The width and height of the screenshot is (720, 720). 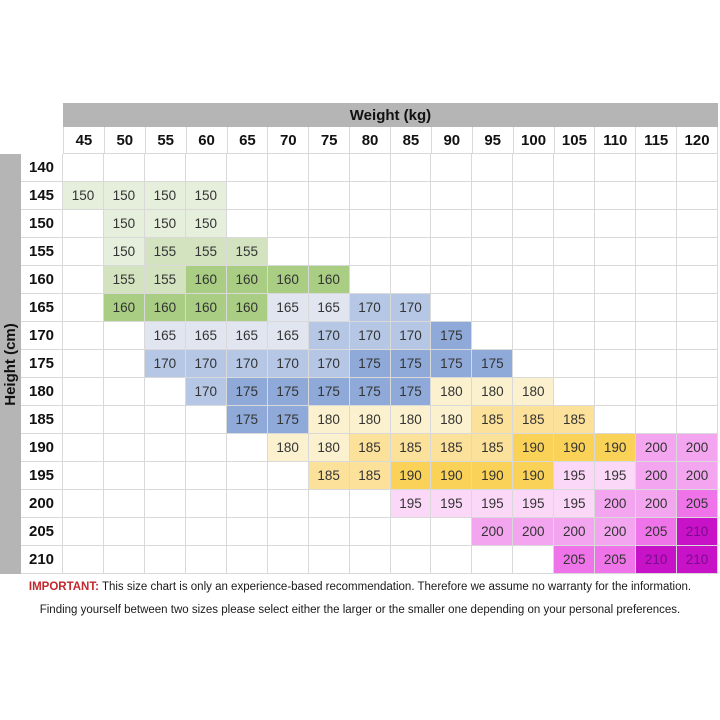 I want to click on weight-tick-85: 85, so click(x=411, y=140).